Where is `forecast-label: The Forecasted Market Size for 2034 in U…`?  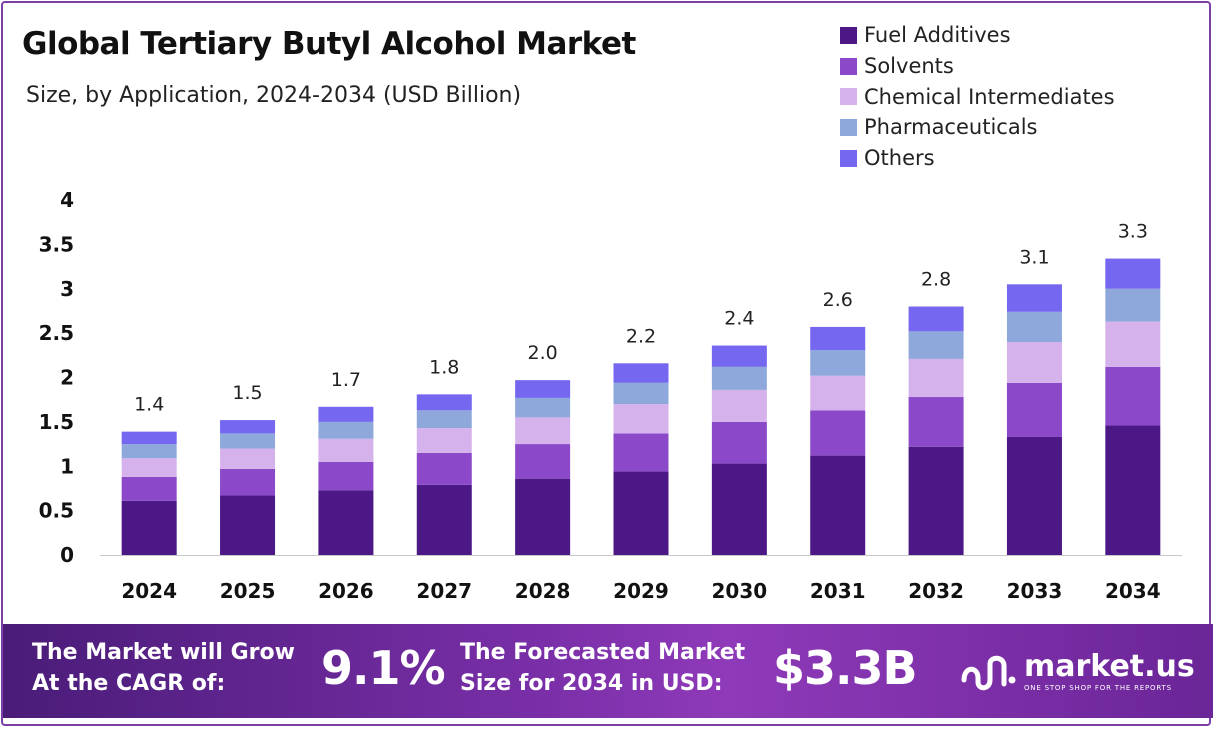 forecast-label: The Forecasted Market Size for 2034 in U… is located at coordinates (602, 668).